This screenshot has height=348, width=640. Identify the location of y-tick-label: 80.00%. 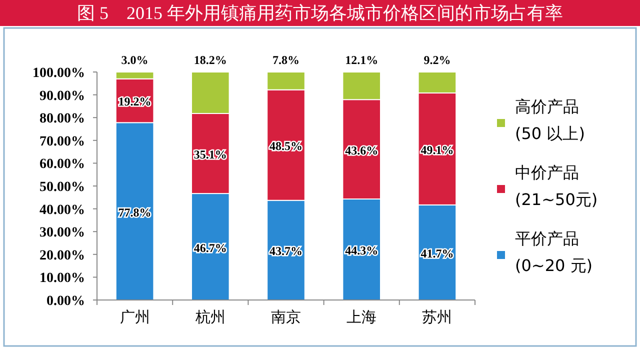
(62, 119).